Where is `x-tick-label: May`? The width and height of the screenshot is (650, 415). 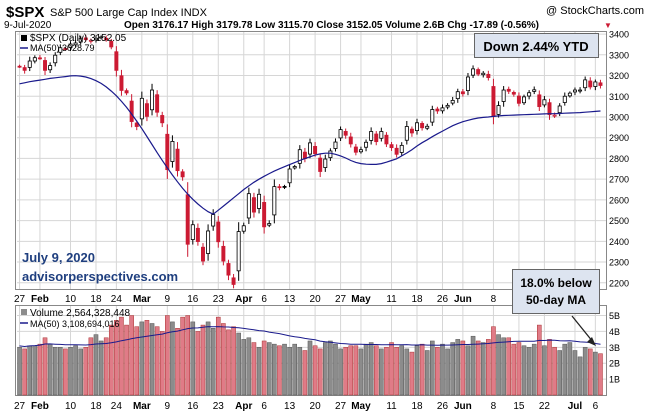
x-tick-label: May is located at coordinates (361, 299).